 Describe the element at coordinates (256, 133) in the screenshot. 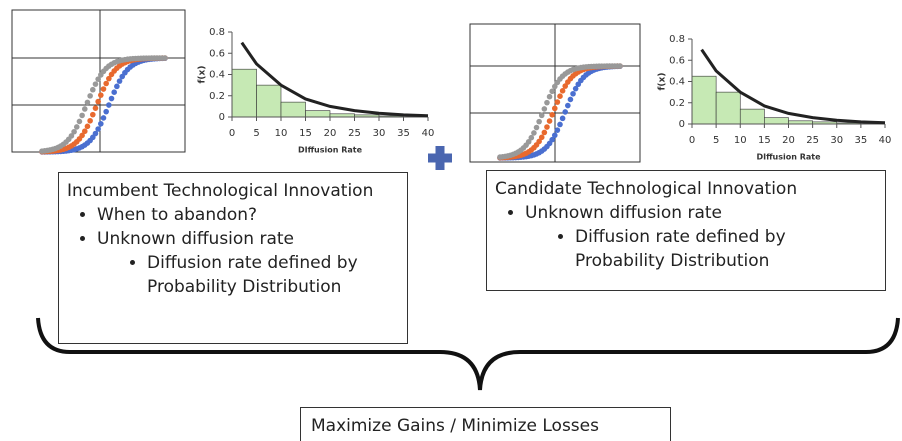

I see `x-tick-label: 5` at that location.